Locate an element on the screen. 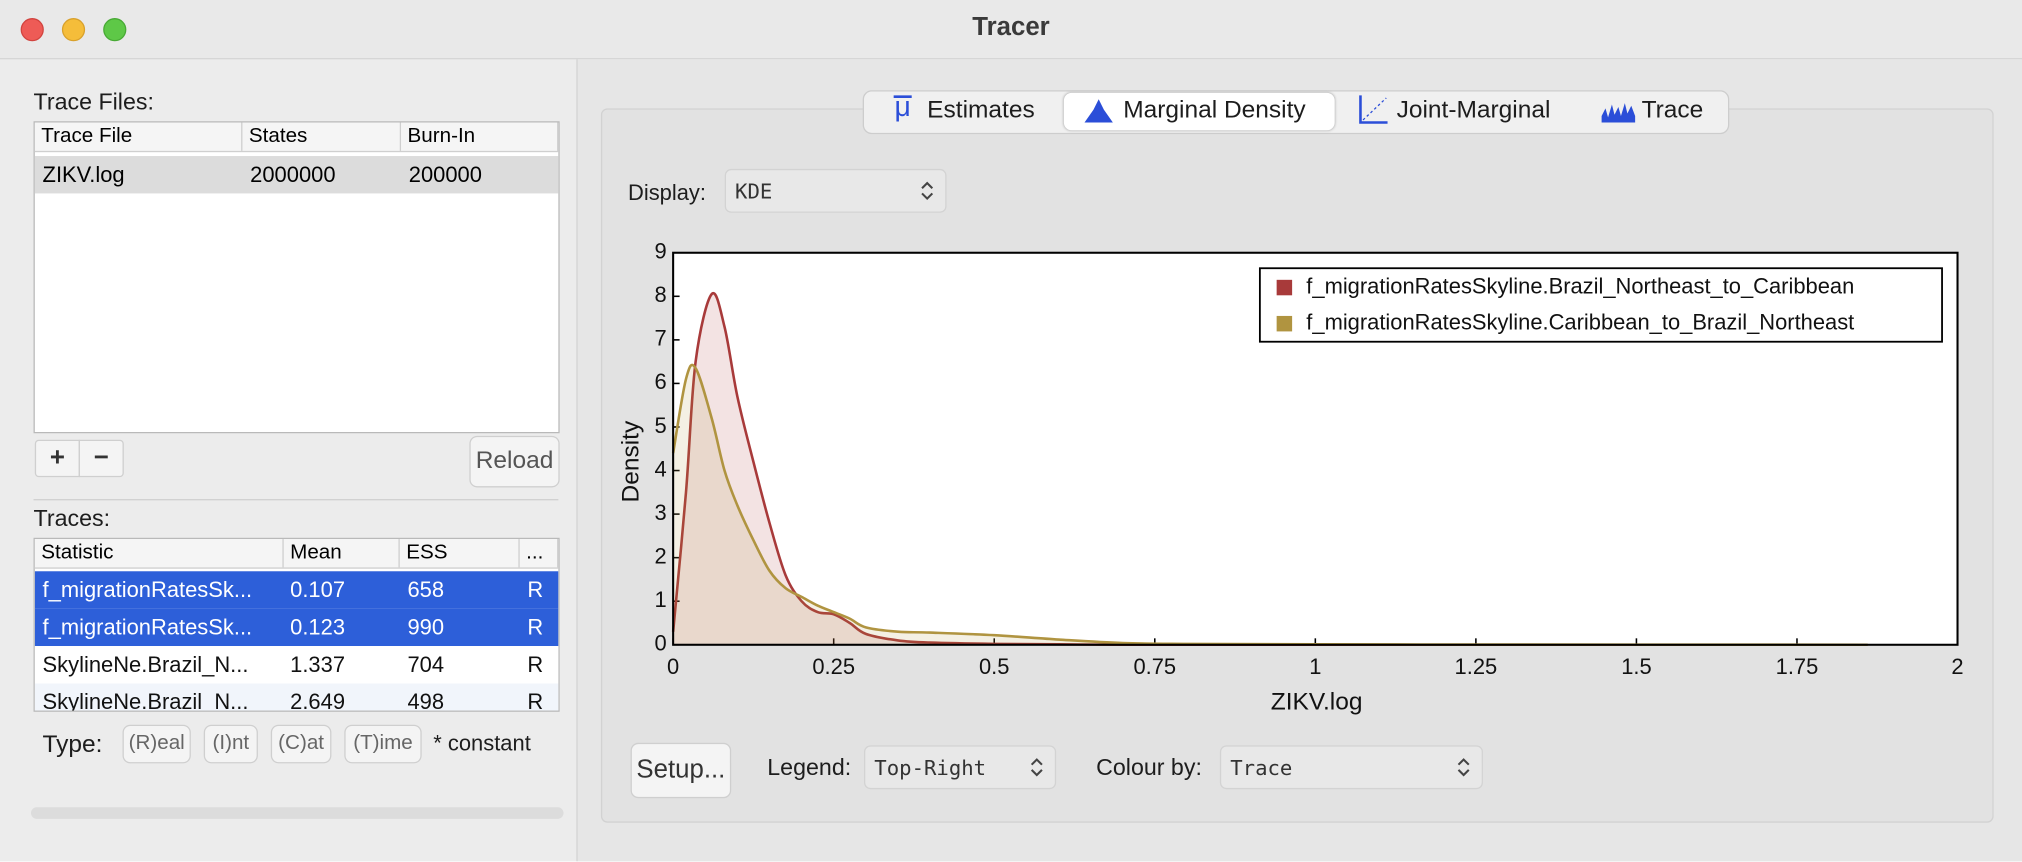  tab-icon: μ is located at coordinates (902, 108).